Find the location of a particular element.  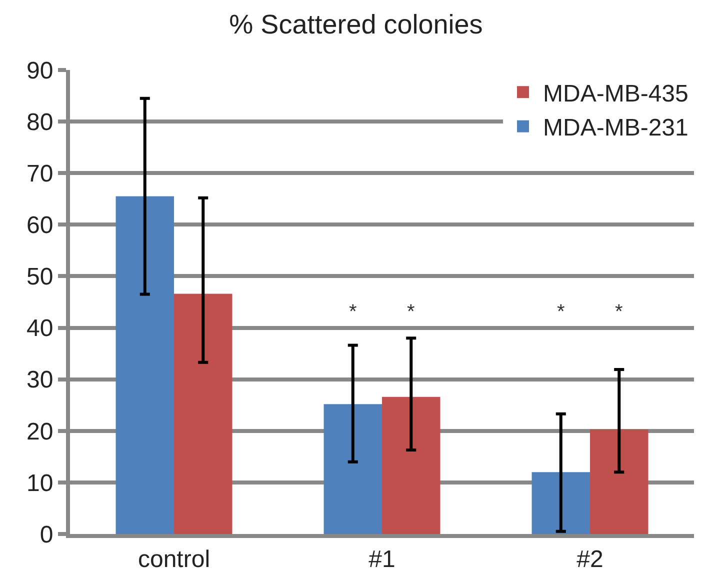

chart-title: % Scattered colonies is located at coordinates (356, 25).